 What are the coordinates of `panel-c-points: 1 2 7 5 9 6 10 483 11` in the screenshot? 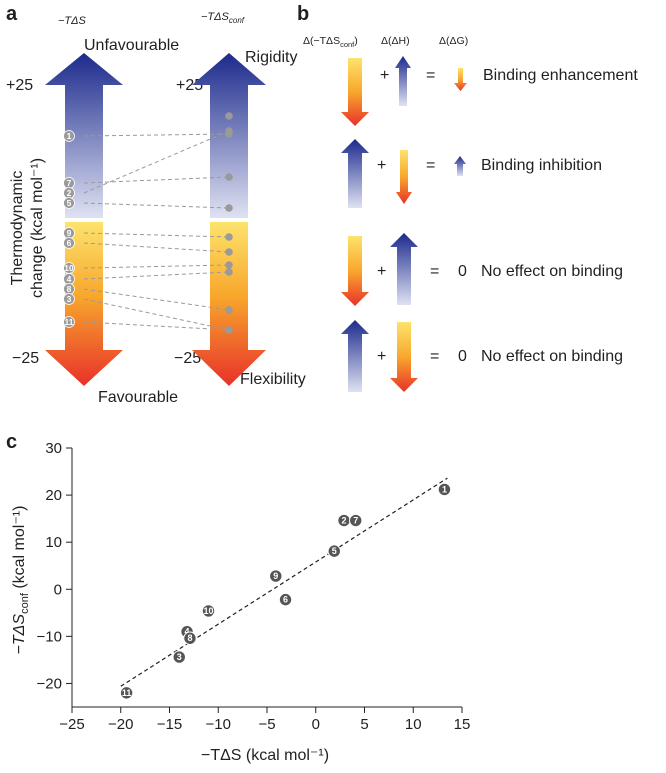 It's located at (285, 591).